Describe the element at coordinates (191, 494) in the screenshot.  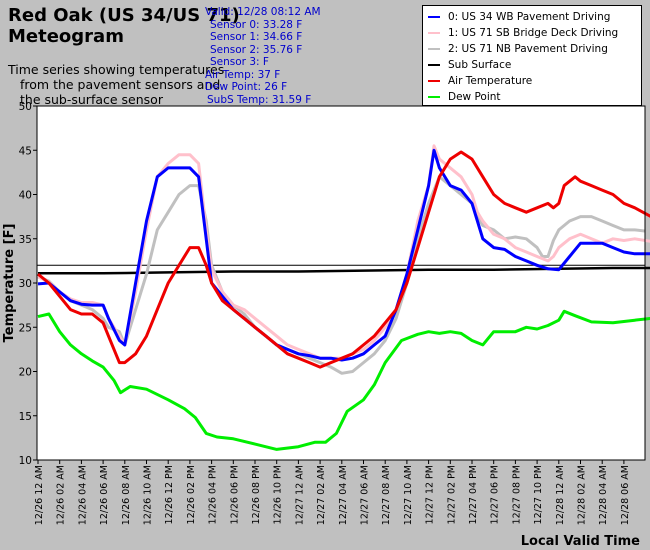
I see `x-tick-label: 12/26 02 PM` at that location.